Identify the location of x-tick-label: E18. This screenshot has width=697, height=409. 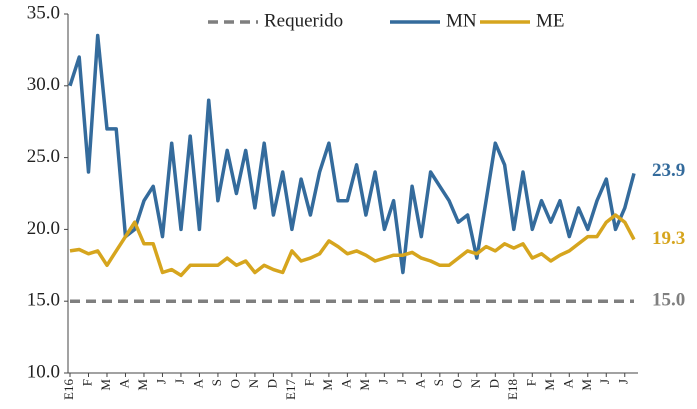
(512, 389).